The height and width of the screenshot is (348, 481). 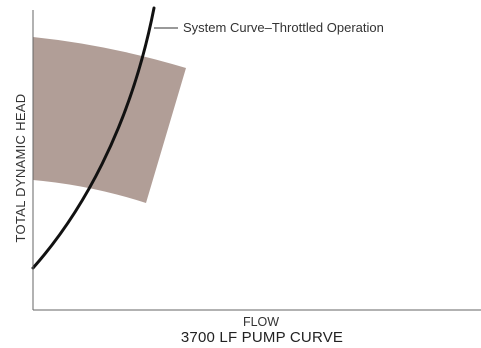 What do you see at coordinates (261, 322) in the screenshot?
I see `x-axis-label: FLOW` at bounding box center [261, 322].